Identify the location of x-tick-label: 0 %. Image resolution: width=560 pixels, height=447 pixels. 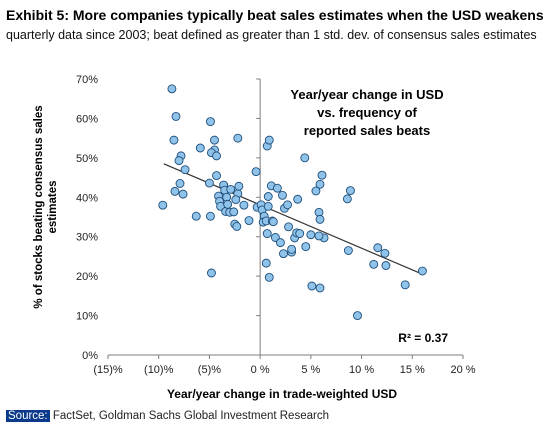
(260, 370).